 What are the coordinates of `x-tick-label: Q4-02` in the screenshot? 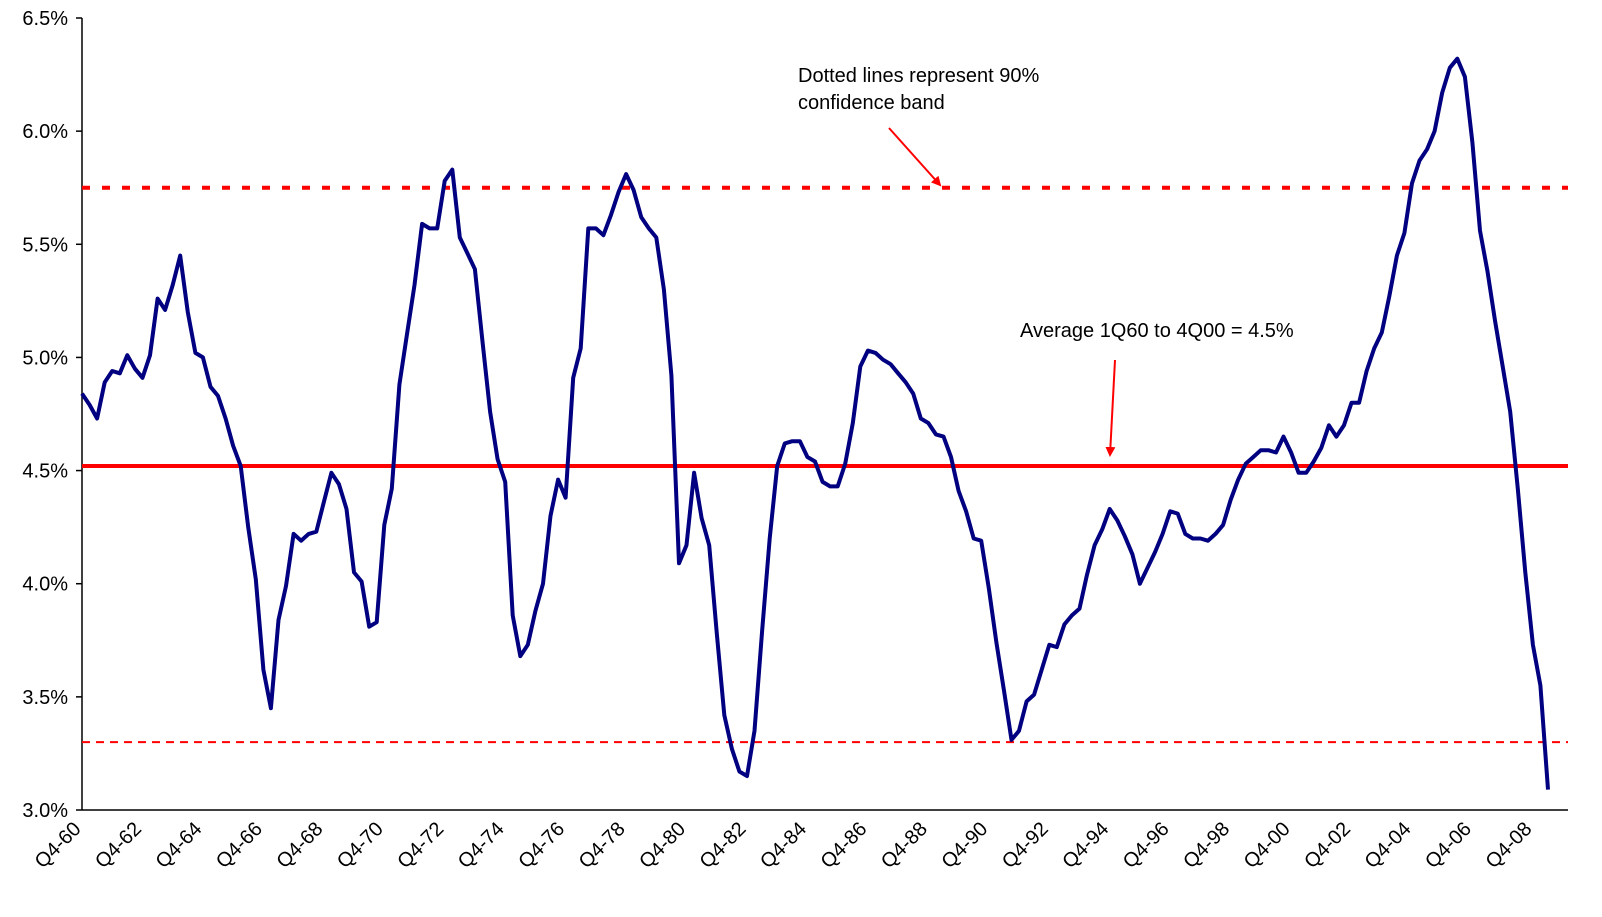 It's located at (1327, 845).